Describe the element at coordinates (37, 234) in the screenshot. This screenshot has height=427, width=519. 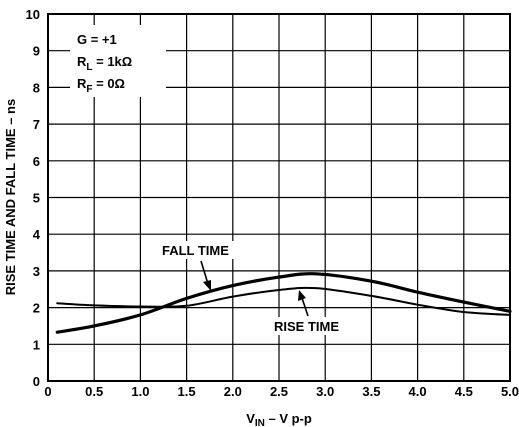
I see `y-tick-label: 4` at that location.